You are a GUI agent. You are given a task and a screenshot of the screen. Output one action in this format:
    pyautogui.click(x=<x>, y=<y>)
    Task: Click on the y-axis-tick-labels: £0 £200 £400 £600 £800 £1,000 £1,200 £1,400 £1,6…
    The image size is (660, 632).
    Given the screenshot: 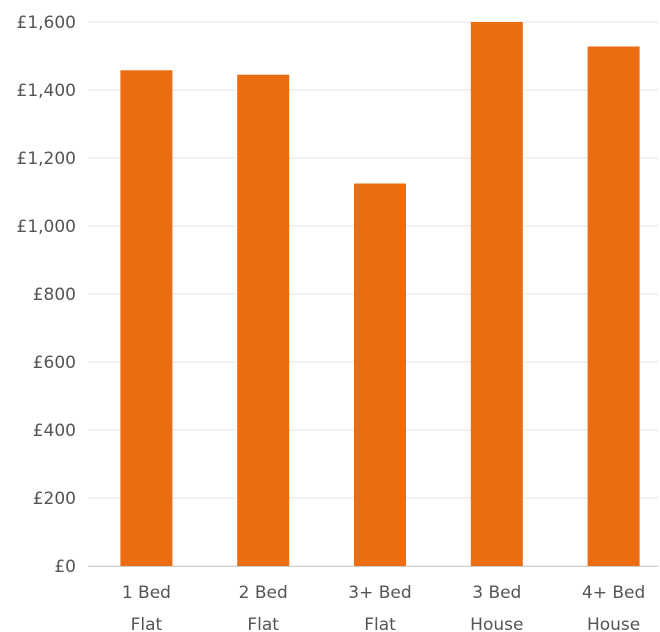 What is the action you would take?
    pyautogui.click(x=46, y=295)
    